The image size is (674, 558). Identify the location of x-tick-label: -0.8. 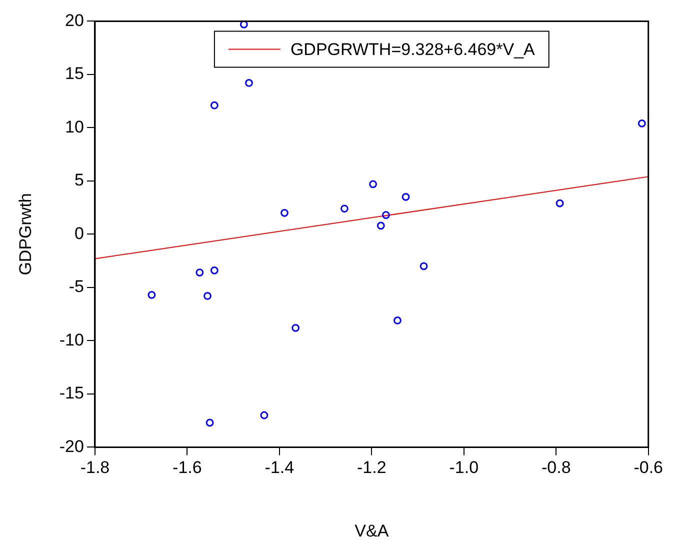
(556, 468).